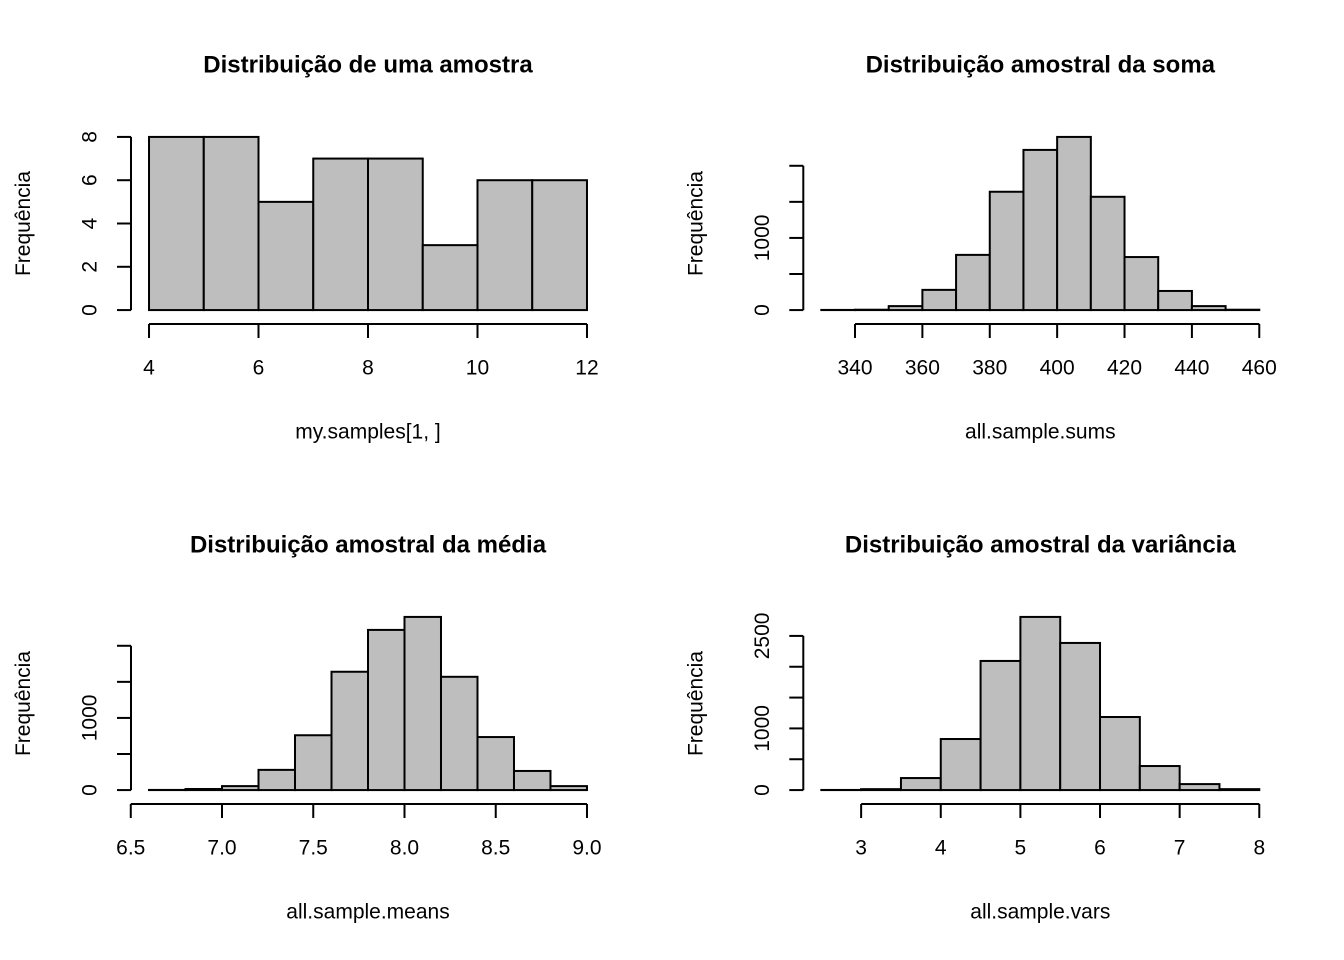  Describe the element at coordinates (130, 848) in the screenshot. I see `x-tick-label: 6.5` at that location.